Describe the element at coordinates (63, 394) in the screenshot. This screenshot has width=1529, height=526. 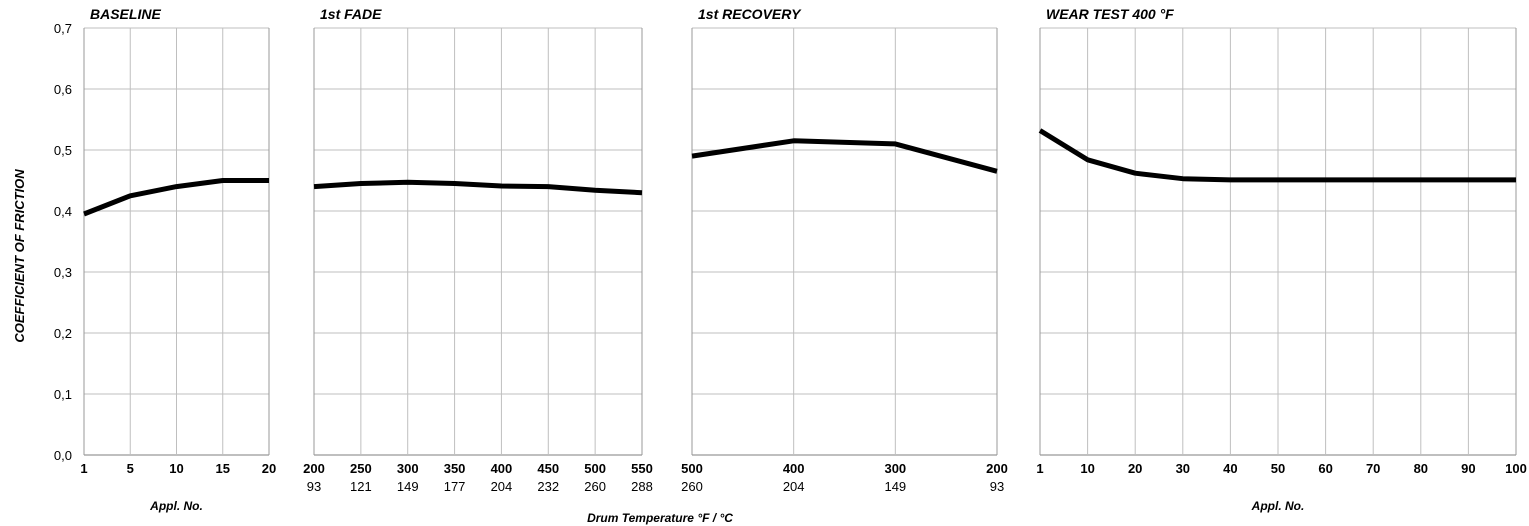
I see `y-tick-label: 0,1` at that location.